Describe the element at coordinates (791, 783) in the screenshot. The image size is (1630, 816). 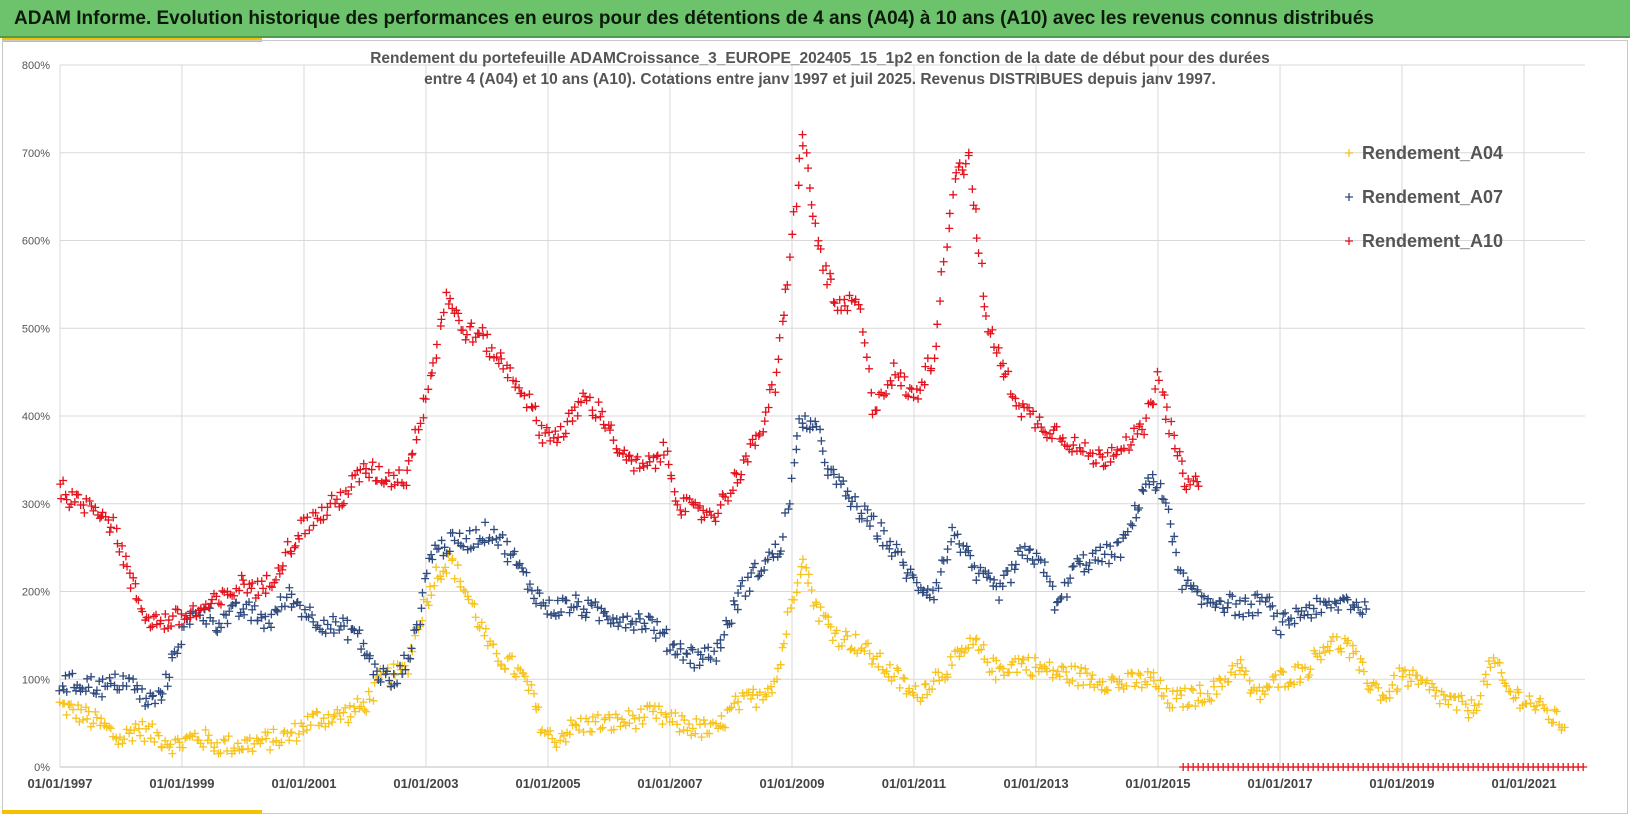
I see `x-tick-label: 01/01/2009` at that location.